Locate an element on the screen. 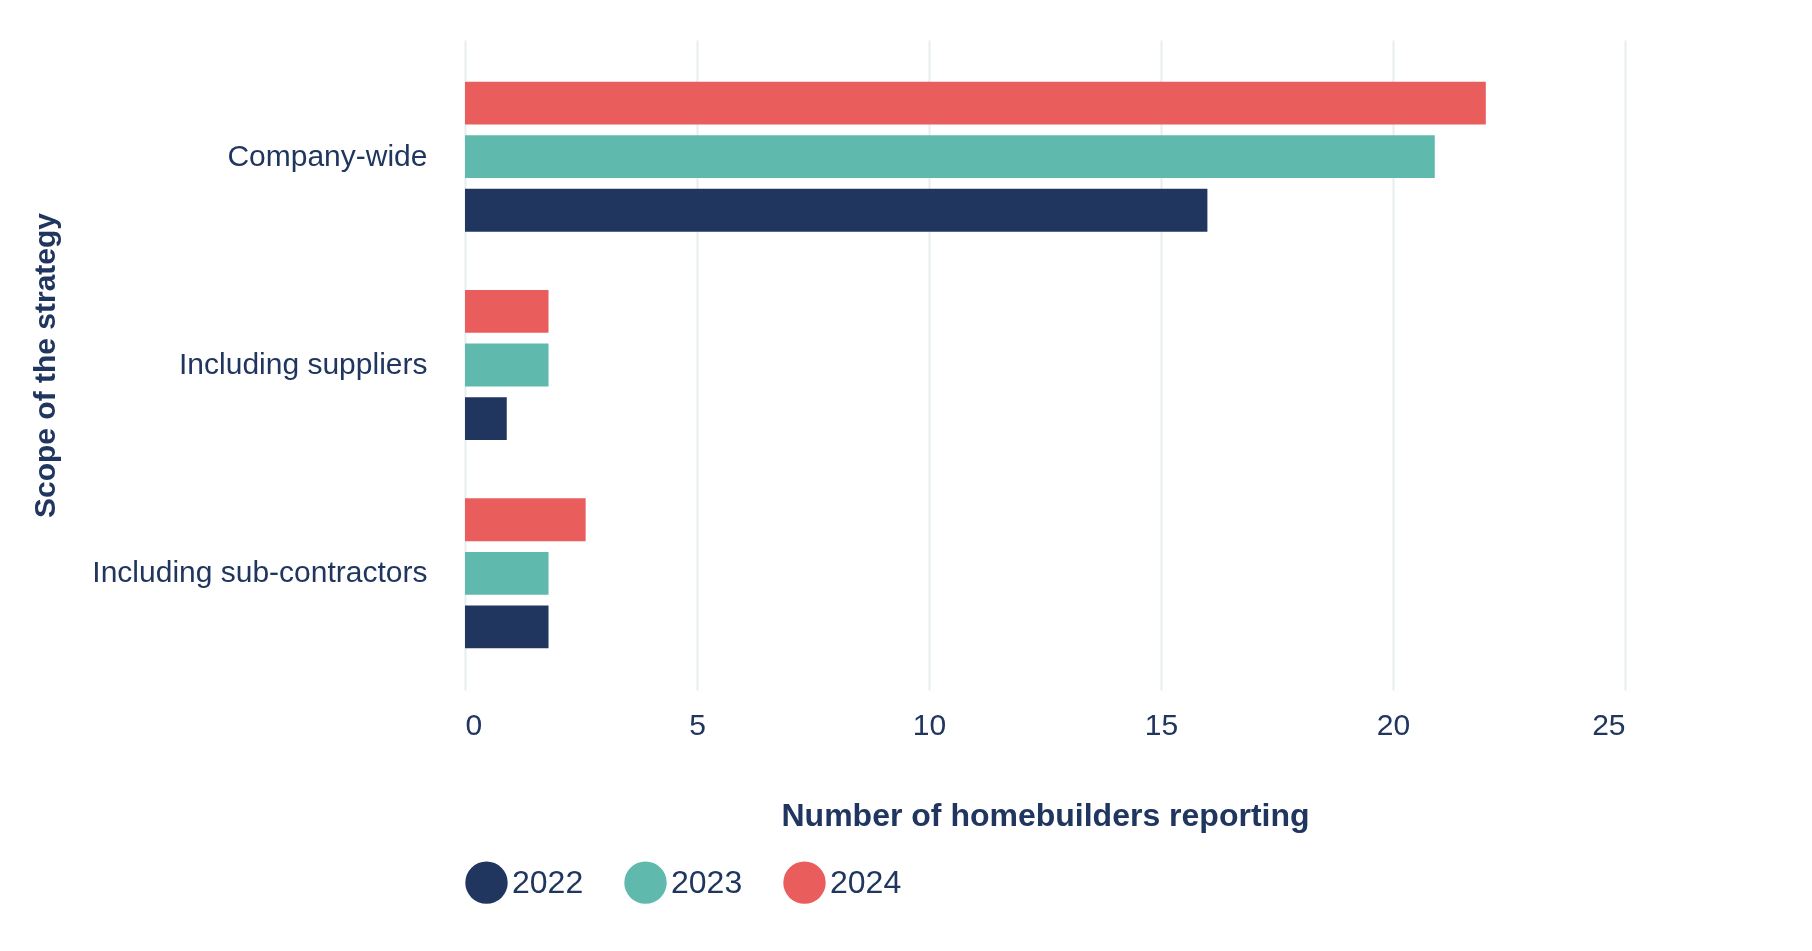  x-tick-label: 5 is located at coordinates (697, 724).